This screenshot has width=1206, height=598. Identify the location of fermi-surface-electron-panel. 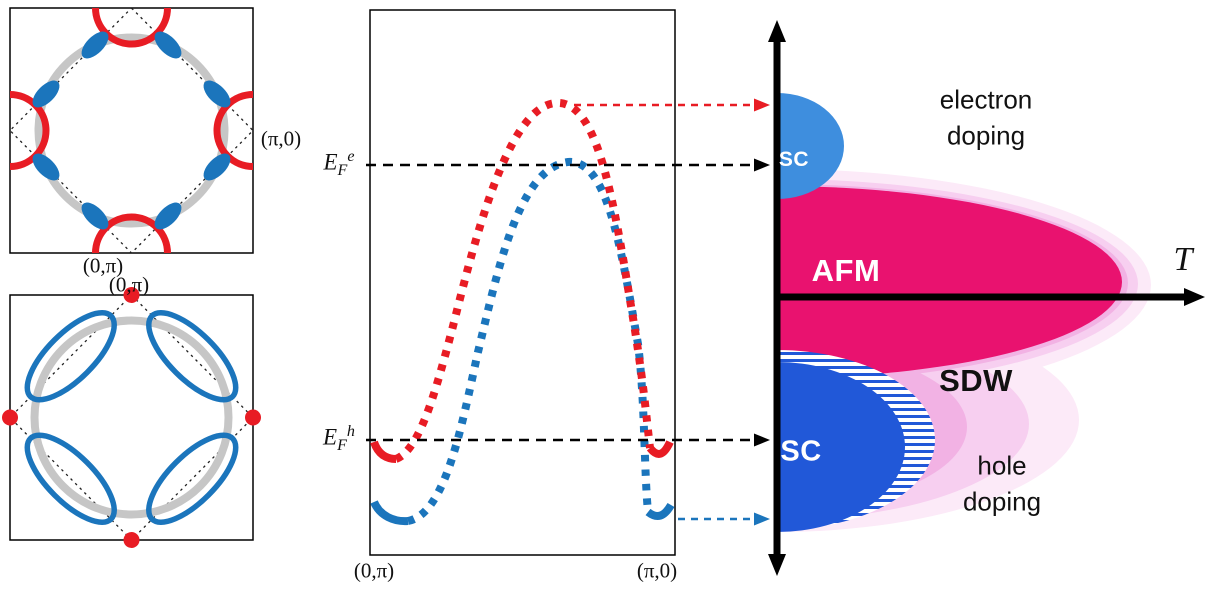
(131, 130).